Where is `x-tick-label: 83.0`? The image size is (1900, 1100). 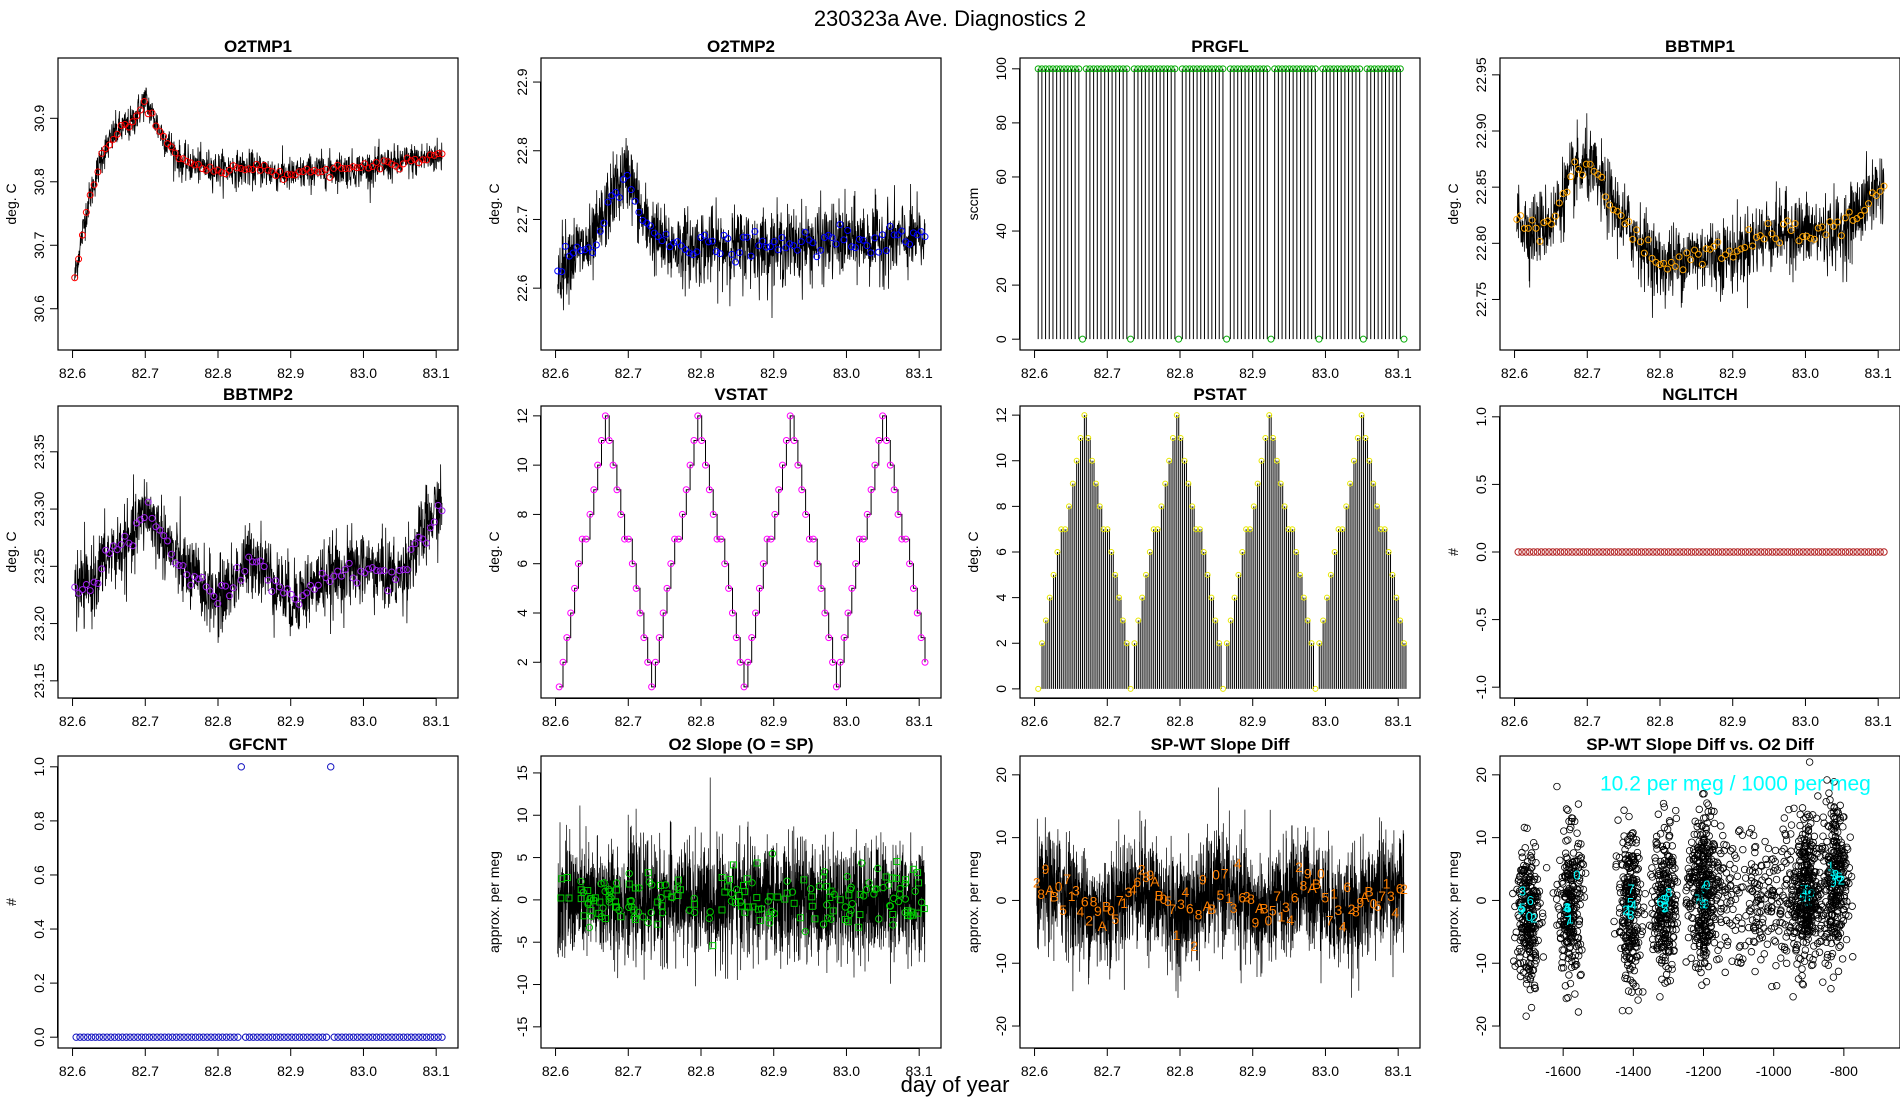 x-tick-label: 83.0 is located at coordinates (846, 373).